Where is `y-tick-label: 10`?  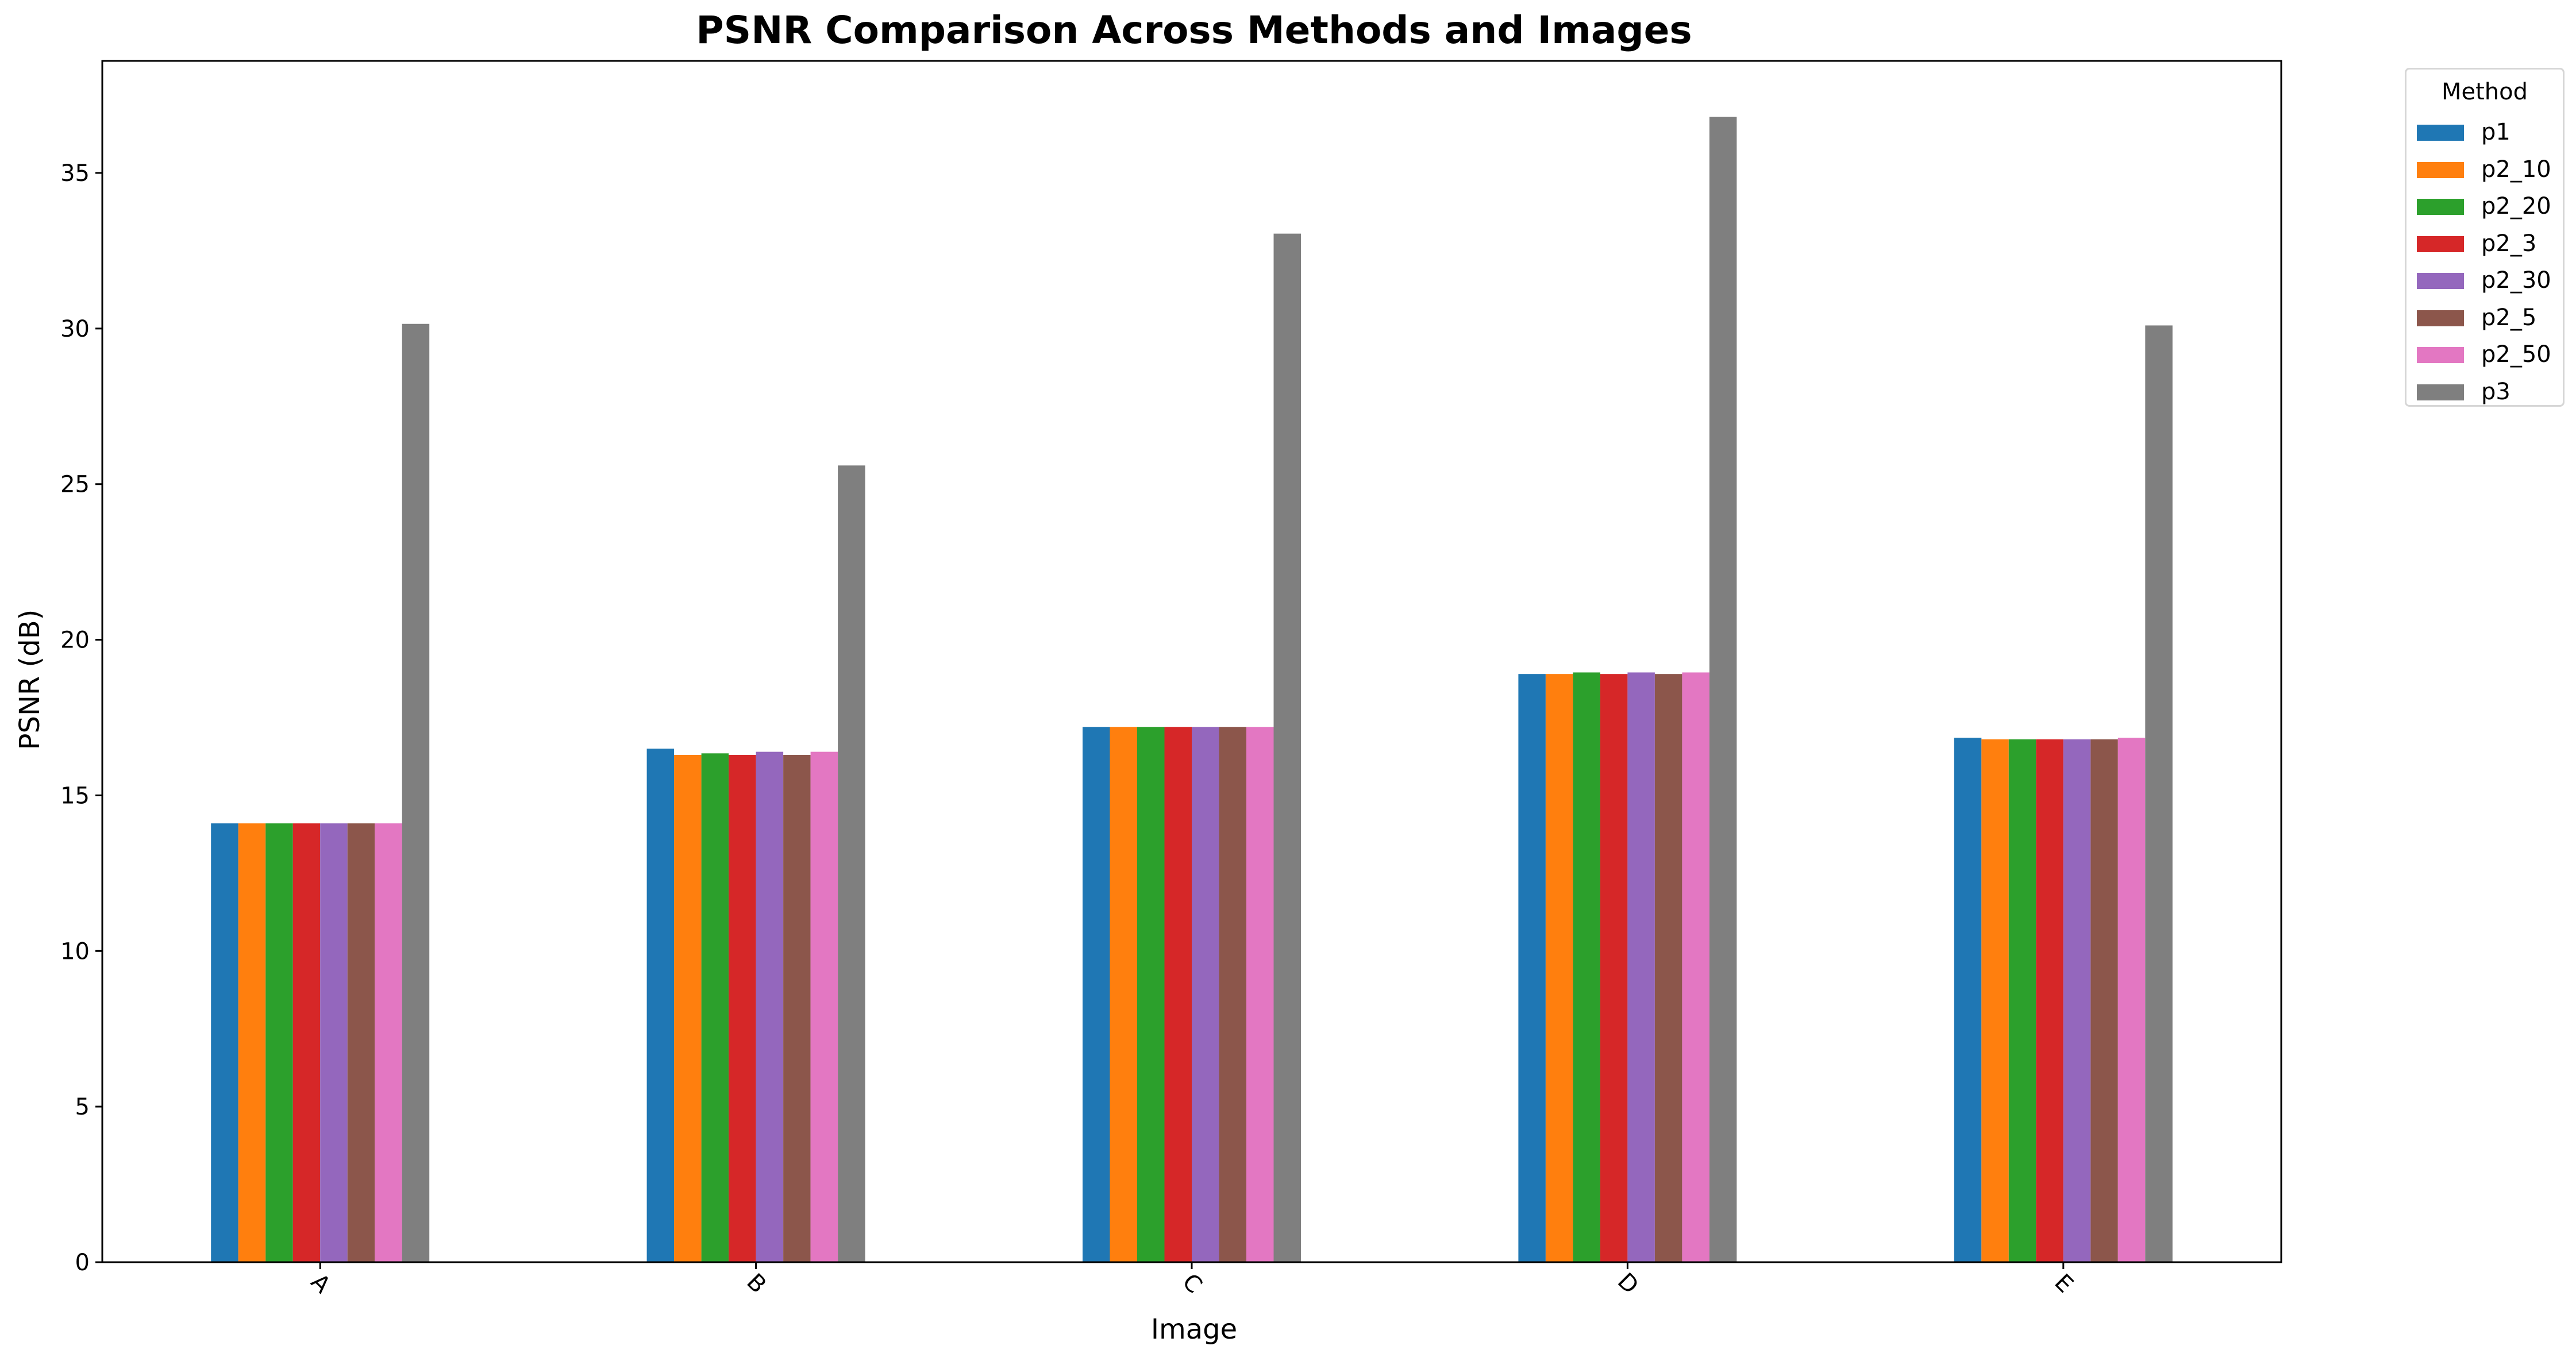 y-tick-label: 10 is located at coordinates (75, 951).